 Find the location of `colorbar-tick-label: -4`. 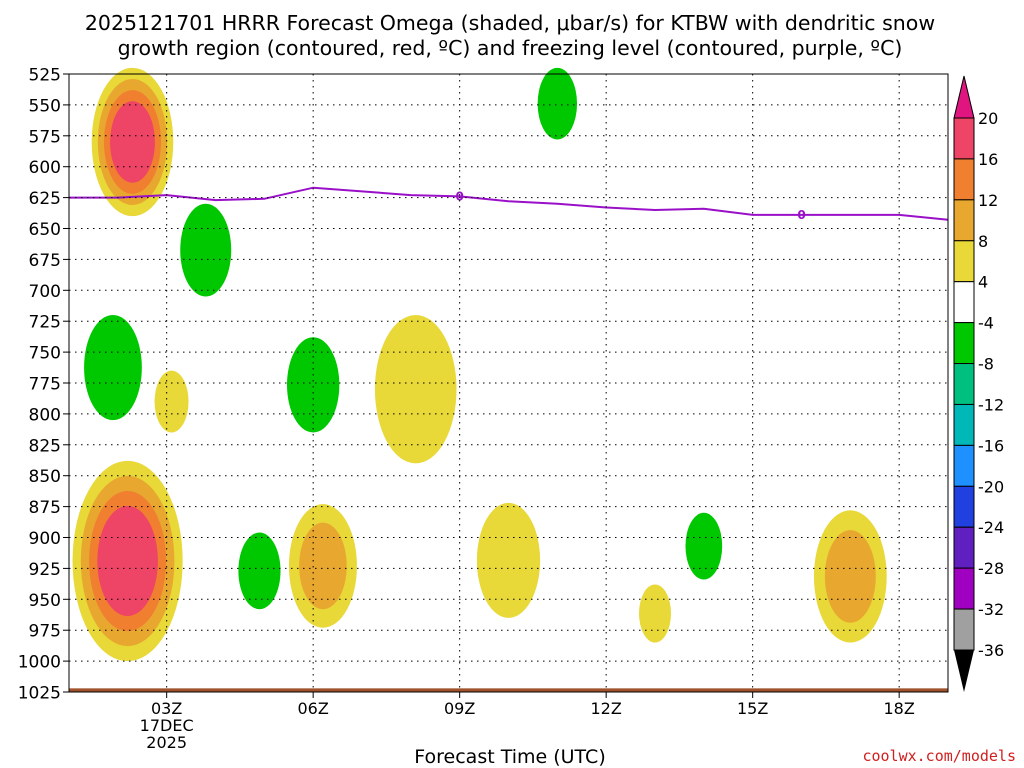

colorbar-tick-label: -4 is located at coordinates (986, 323).